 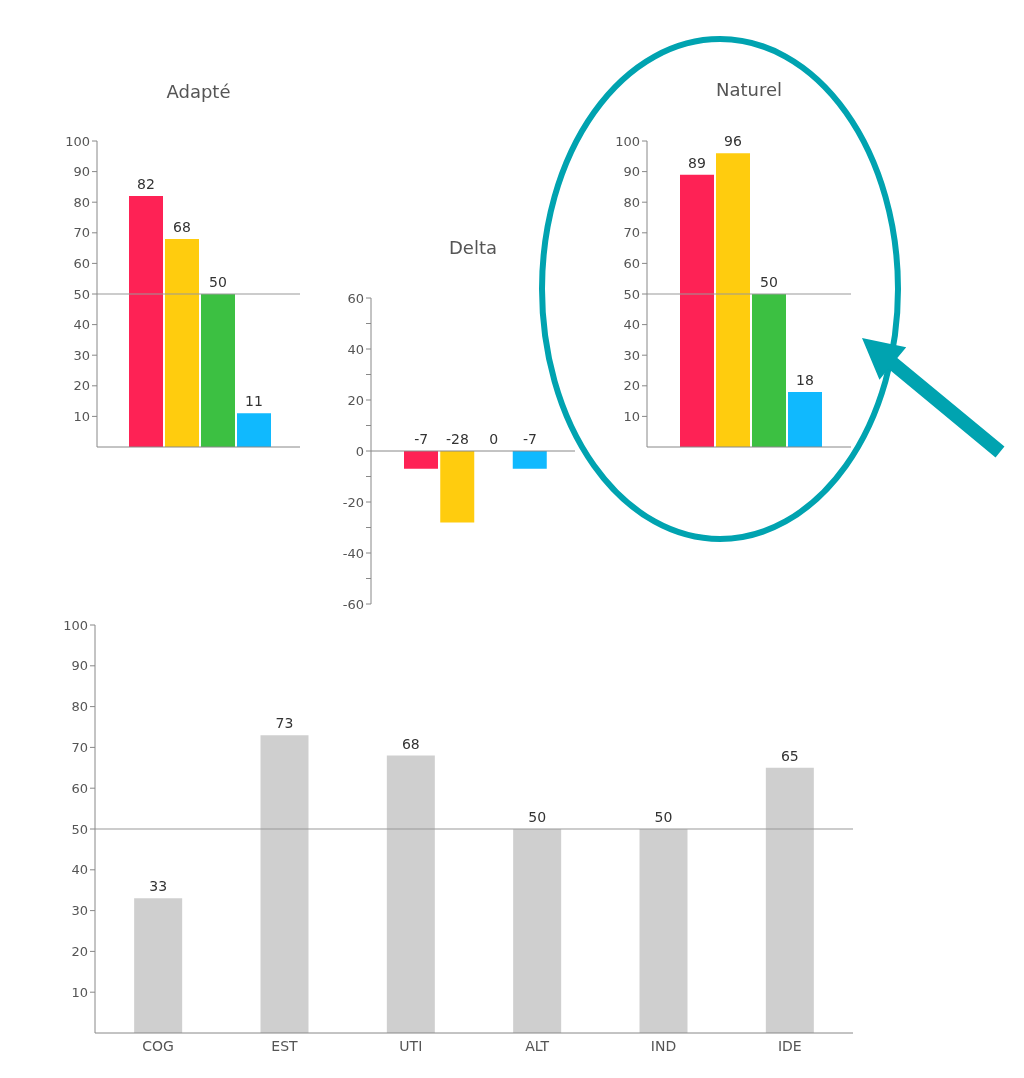 I want to click on x-tick-label: UTI, so click(x=411, y=1045).